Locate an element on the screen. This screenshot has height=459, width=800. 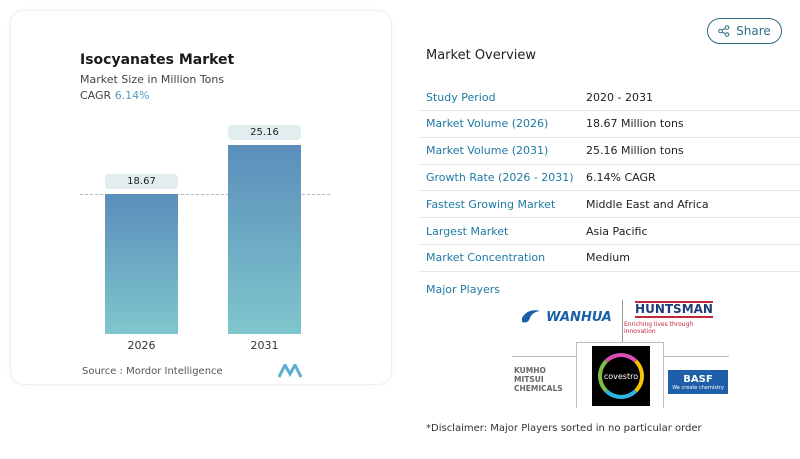
overview-row: Study Period 2020 - 2031 is located at coordinates (609, 97).